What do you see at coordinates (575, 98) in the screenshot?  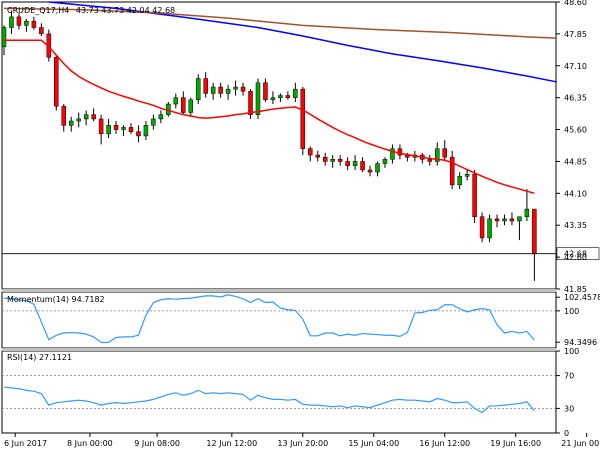 I see `y-axis-tick-label: 46.35` at bounding box center [575, 98].